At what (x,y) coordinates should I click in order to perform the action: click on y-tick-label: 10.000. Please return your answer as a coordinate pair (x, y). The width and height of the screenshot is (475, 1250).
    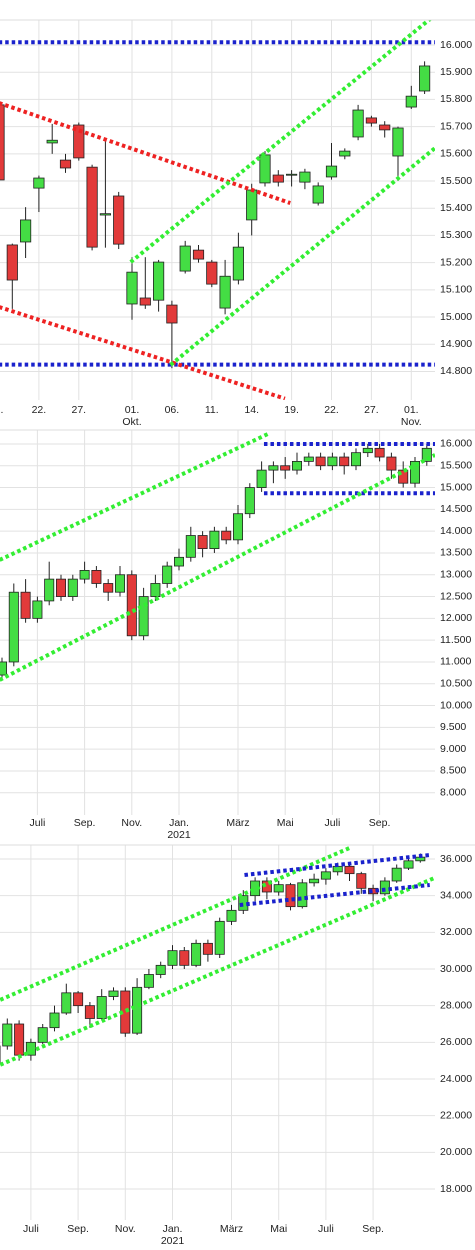
    Looking at the image, I should click on (456, 705).